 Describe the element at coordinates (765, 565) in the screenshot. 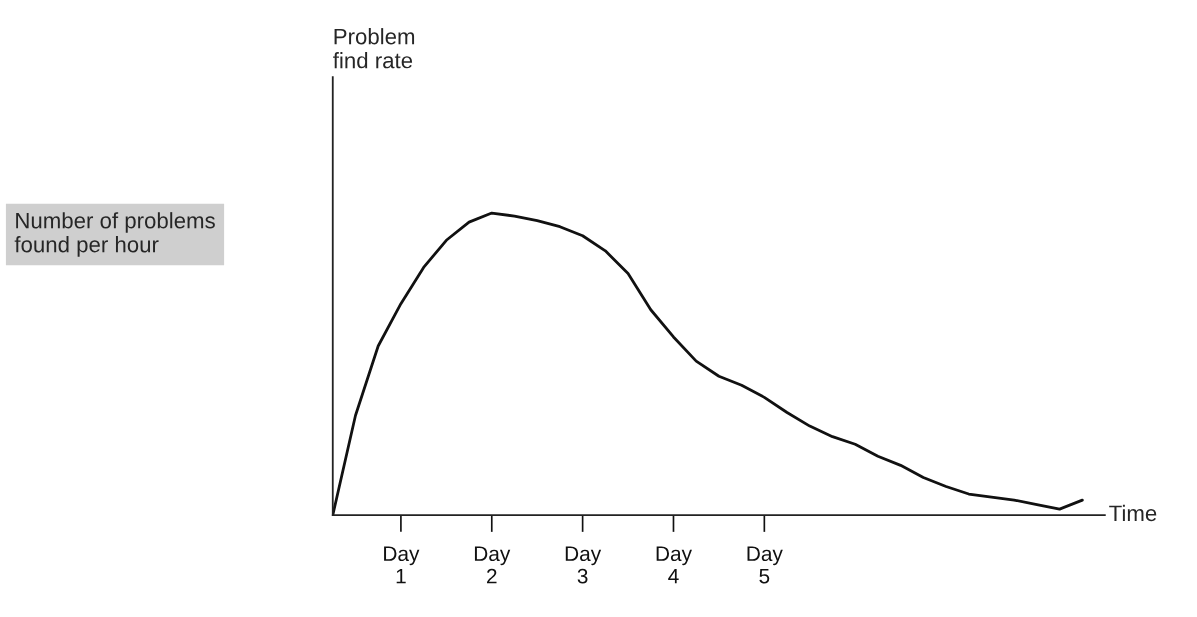

I see `x-tick-label: Day 5` at that location.